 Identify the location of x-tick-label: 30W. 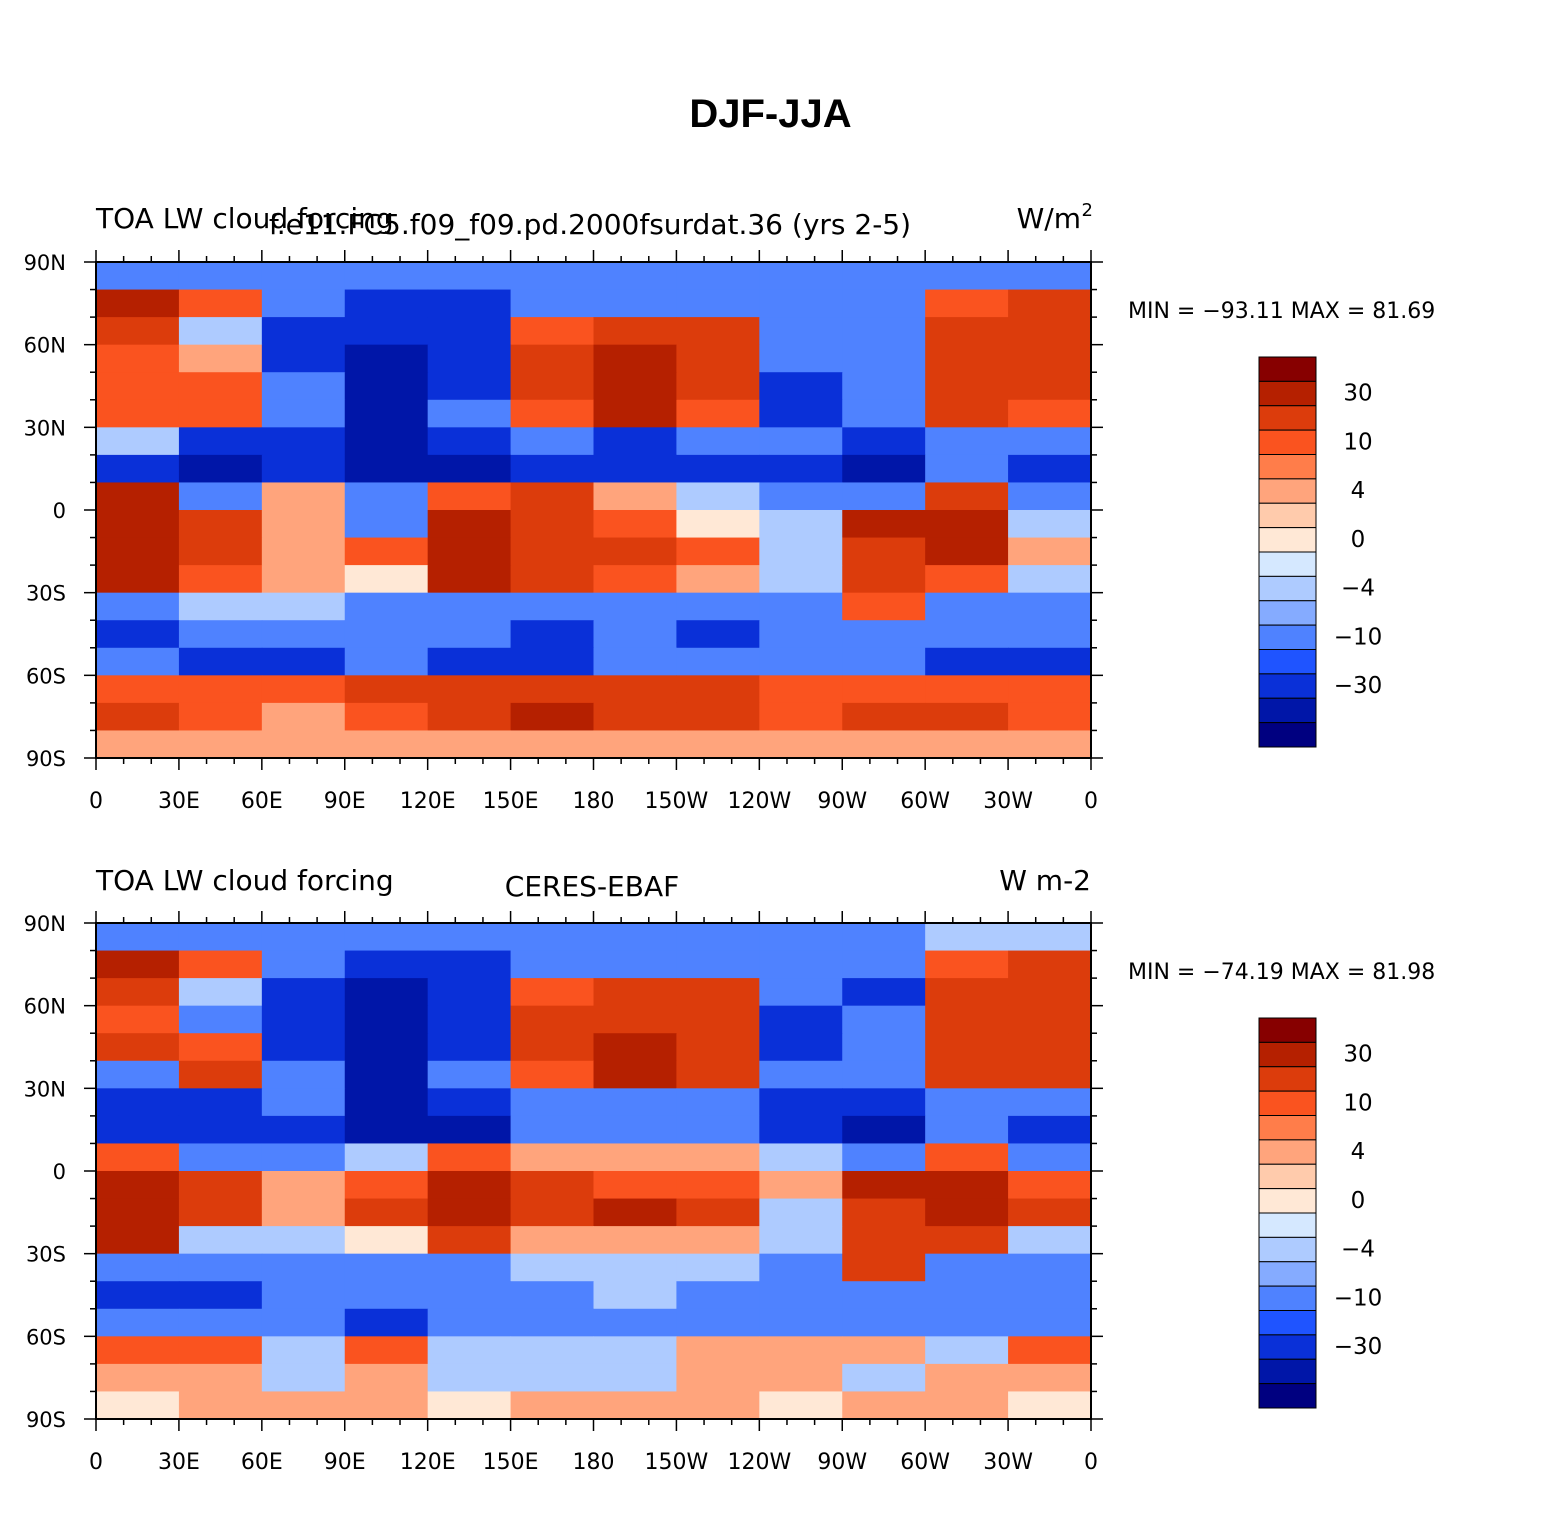
(1008, 801).